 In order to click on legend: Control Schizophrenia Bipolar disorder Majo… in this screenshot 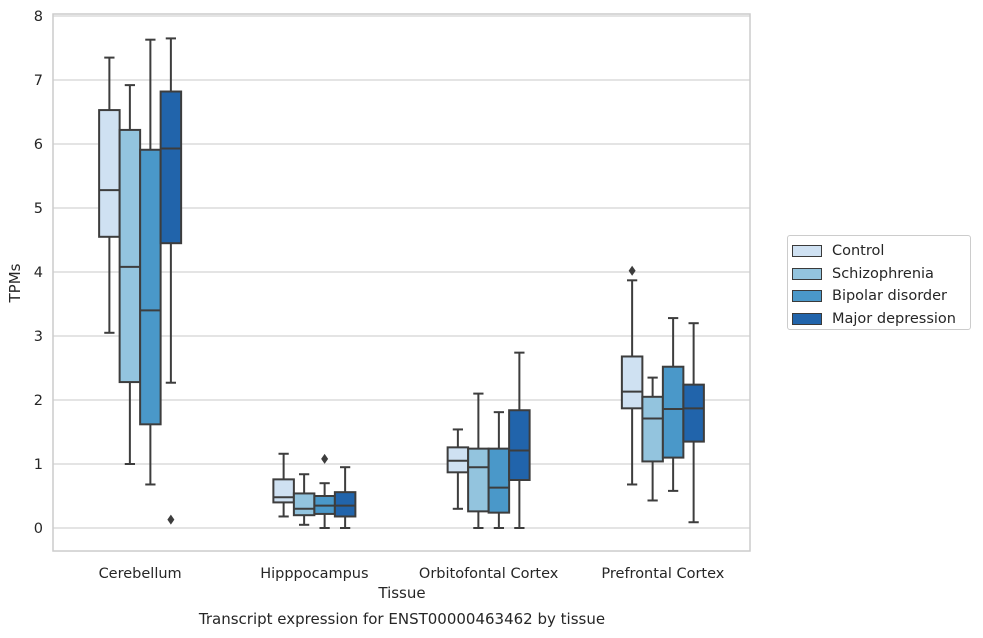, I will do `click(879, 282)`.